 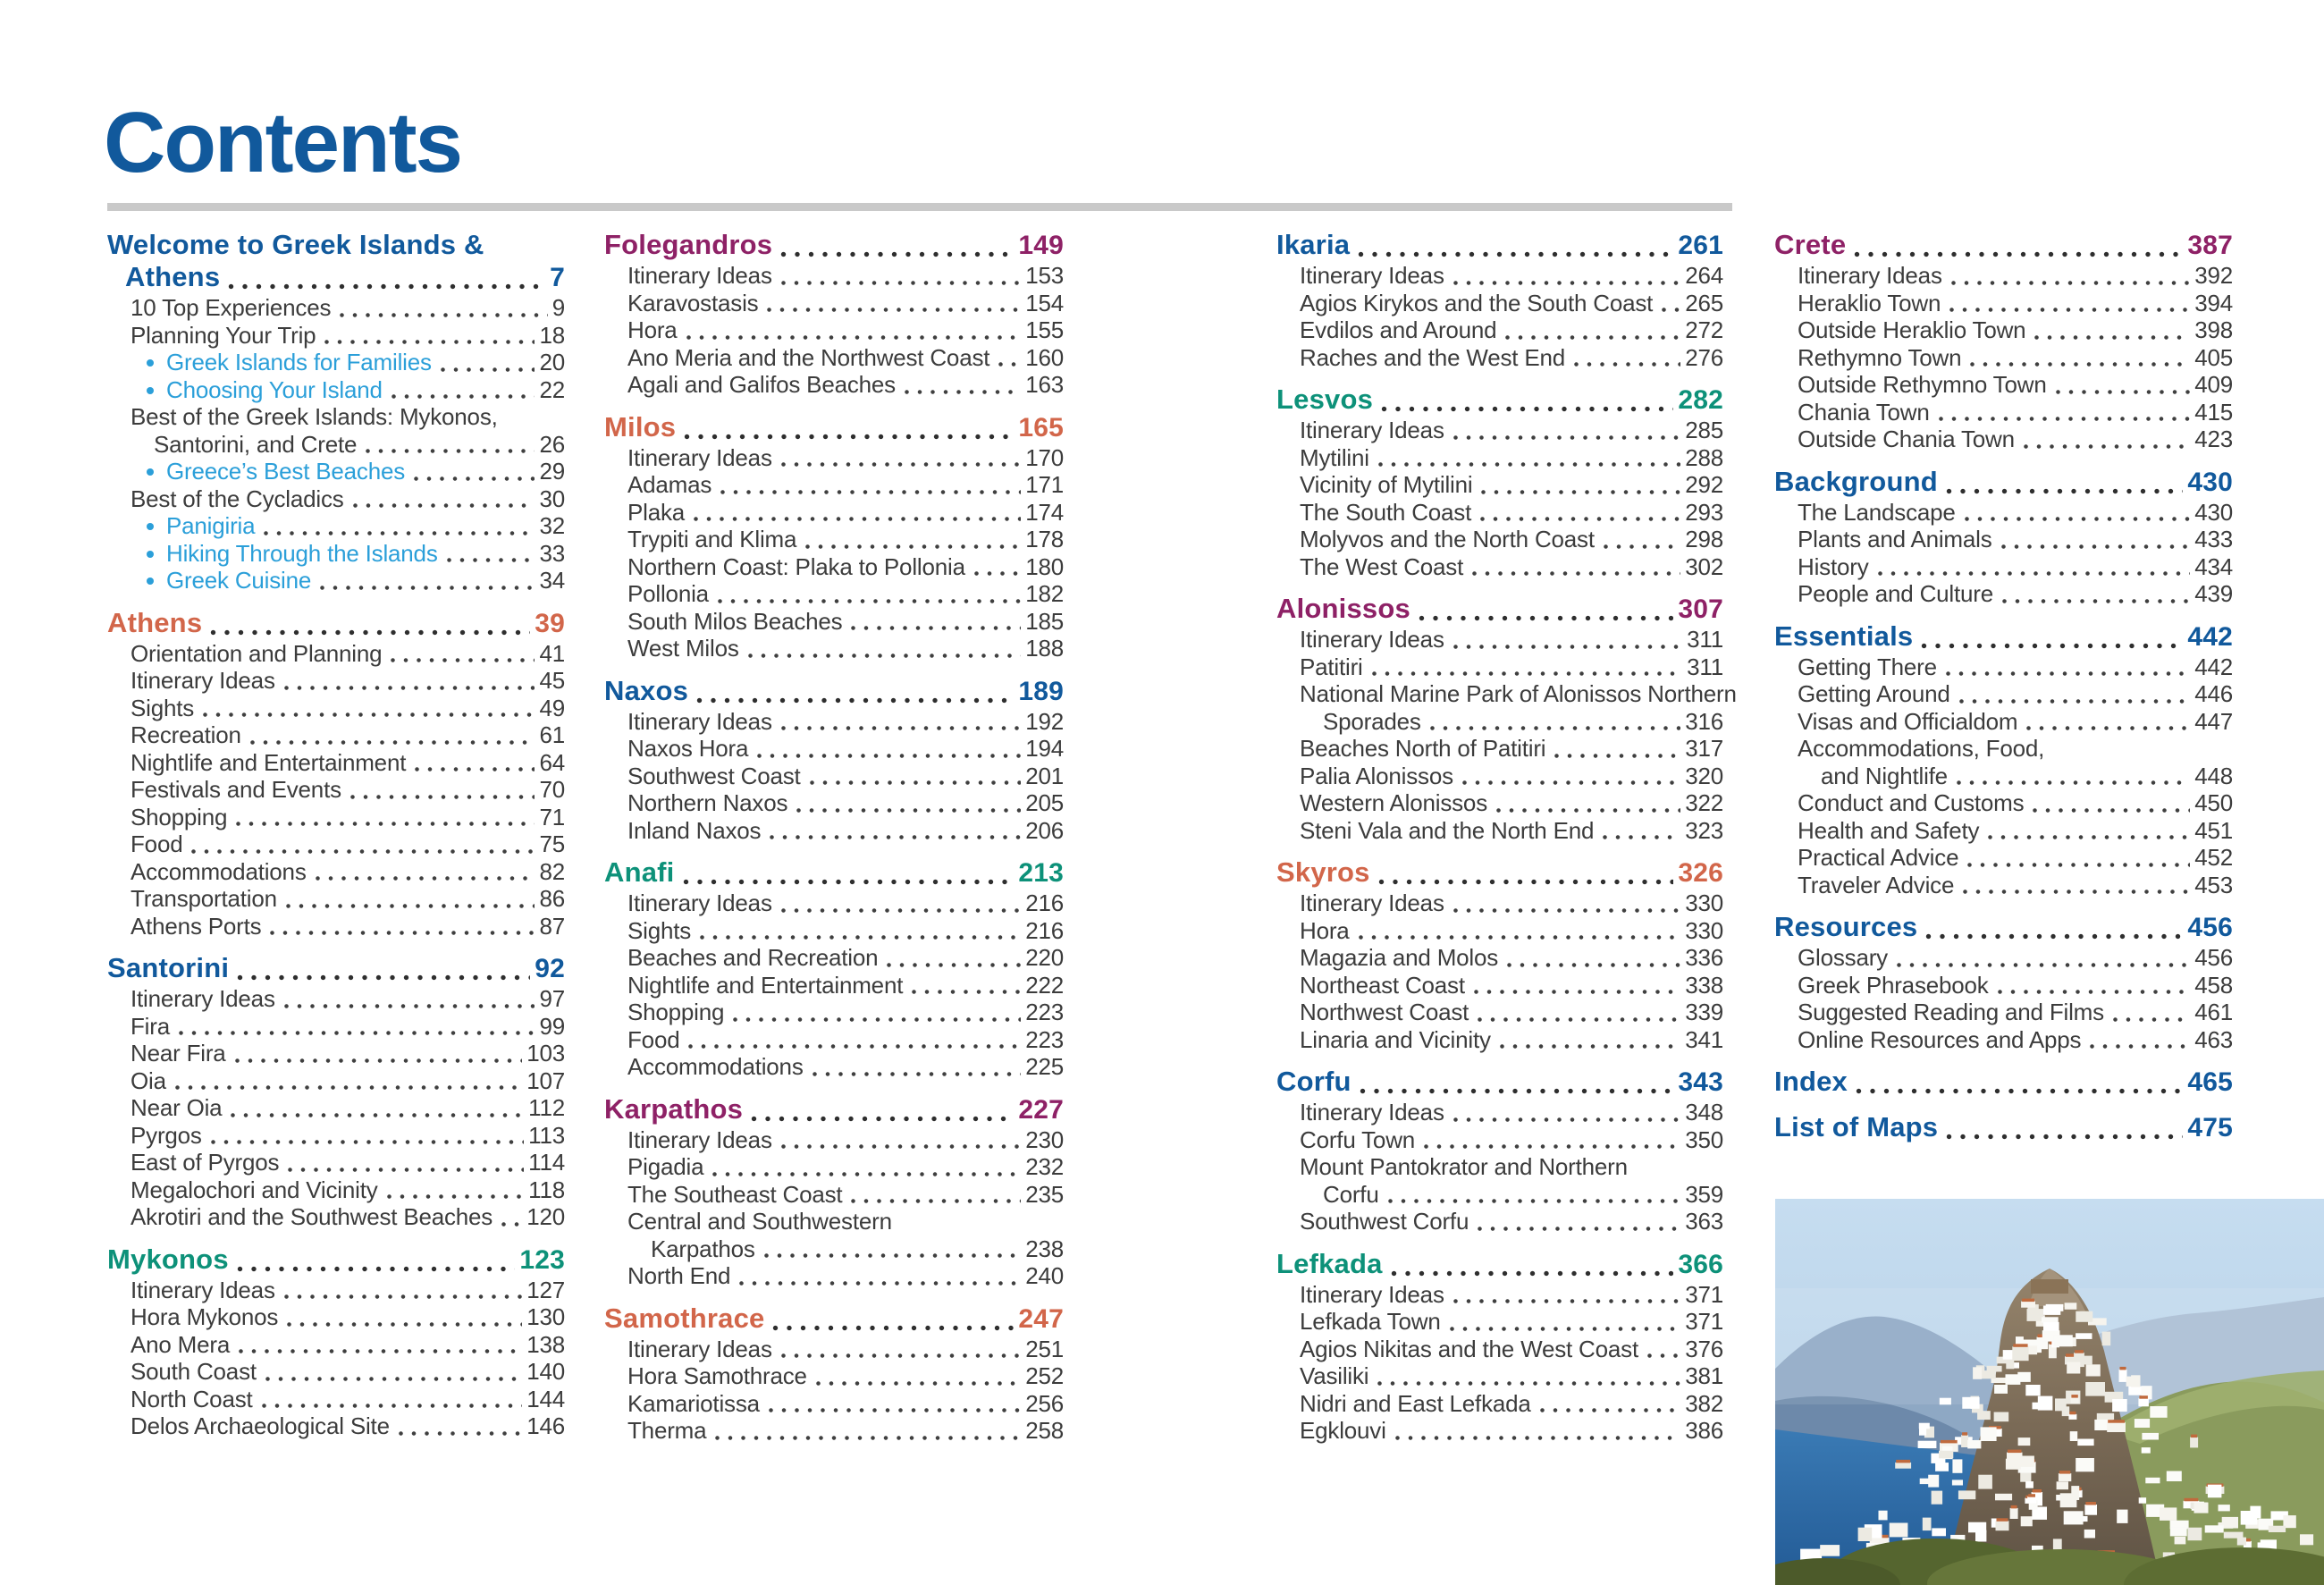 I want to click on toc-entry: Planning Your Trip 18, so click(x=336, y=336).